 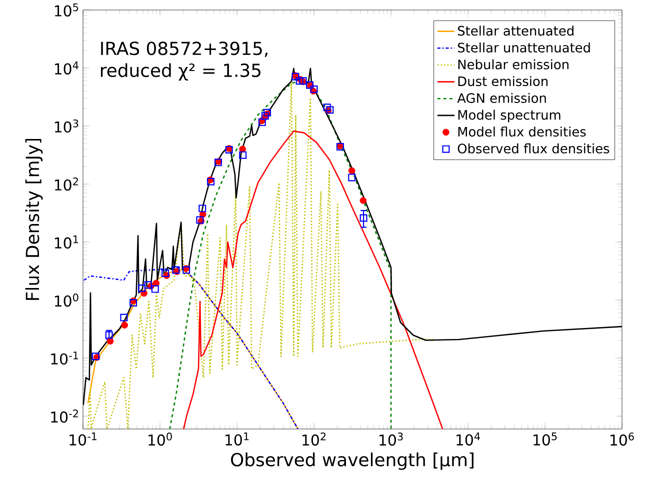 What do you see at coordinates (66, 242) in the screenshot?
I see `y-tick-label: 10$^{1}$` at bounding box center [66, 242].